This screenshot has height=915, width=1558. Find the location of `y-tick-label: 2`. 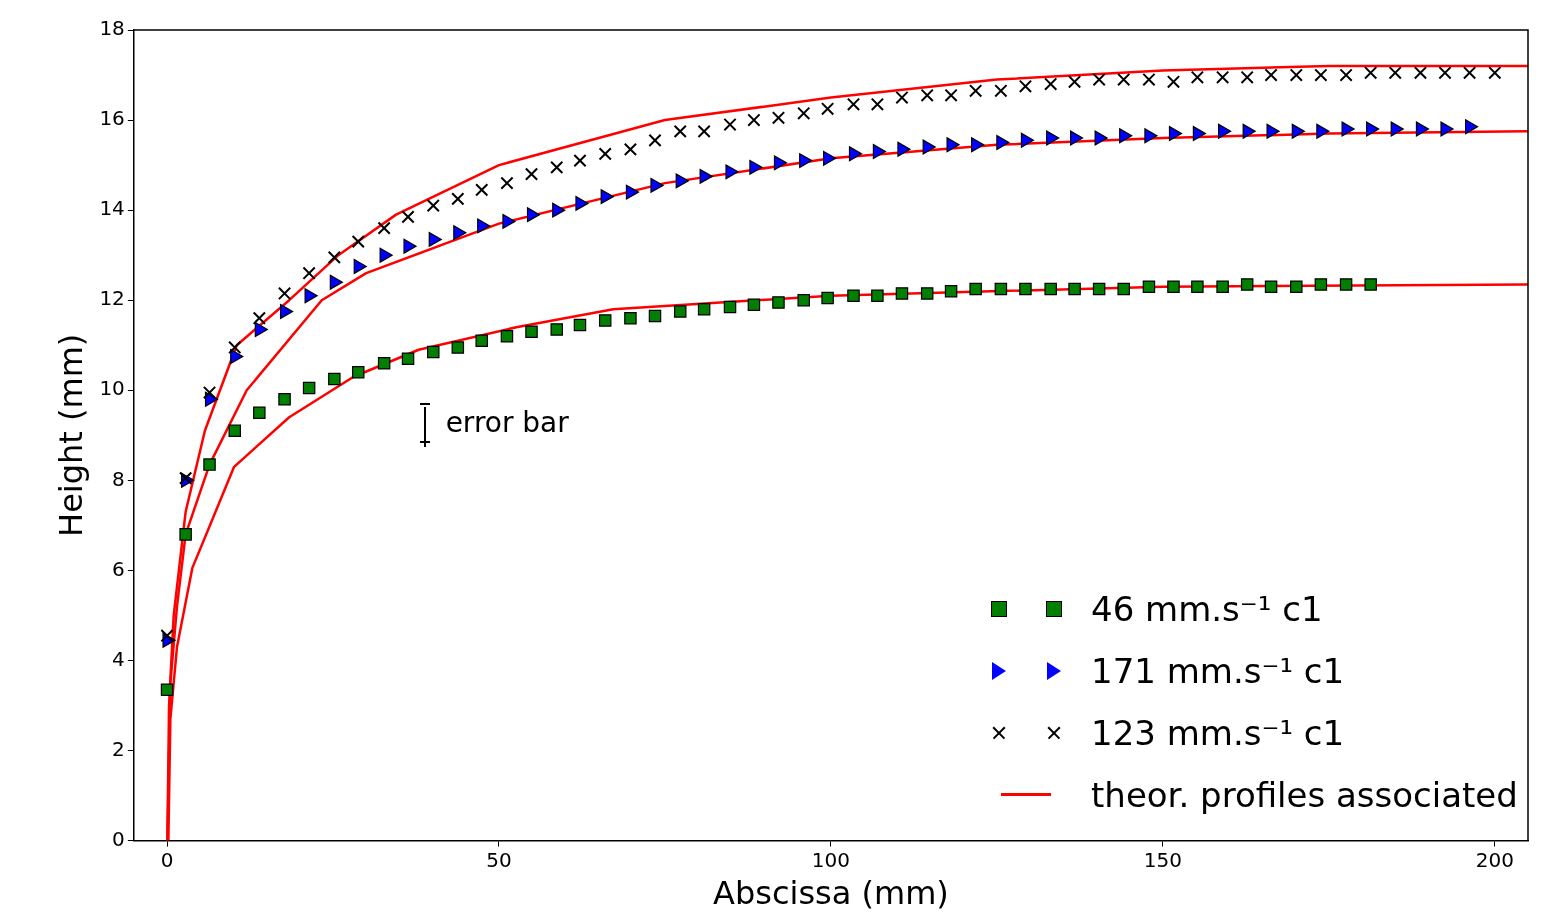

y-tick-label: 2 is located at coordinates (118, 748).